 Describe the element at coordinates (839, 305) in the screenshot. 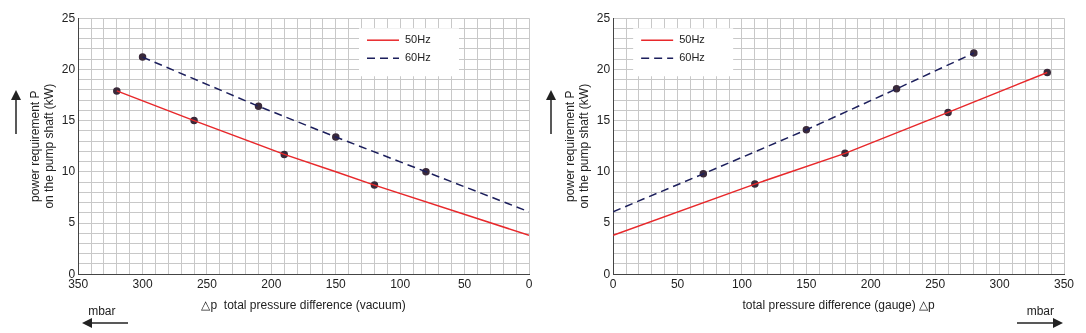

I see `x-axis-title: total pressure difference (gauge) △p` at that location.